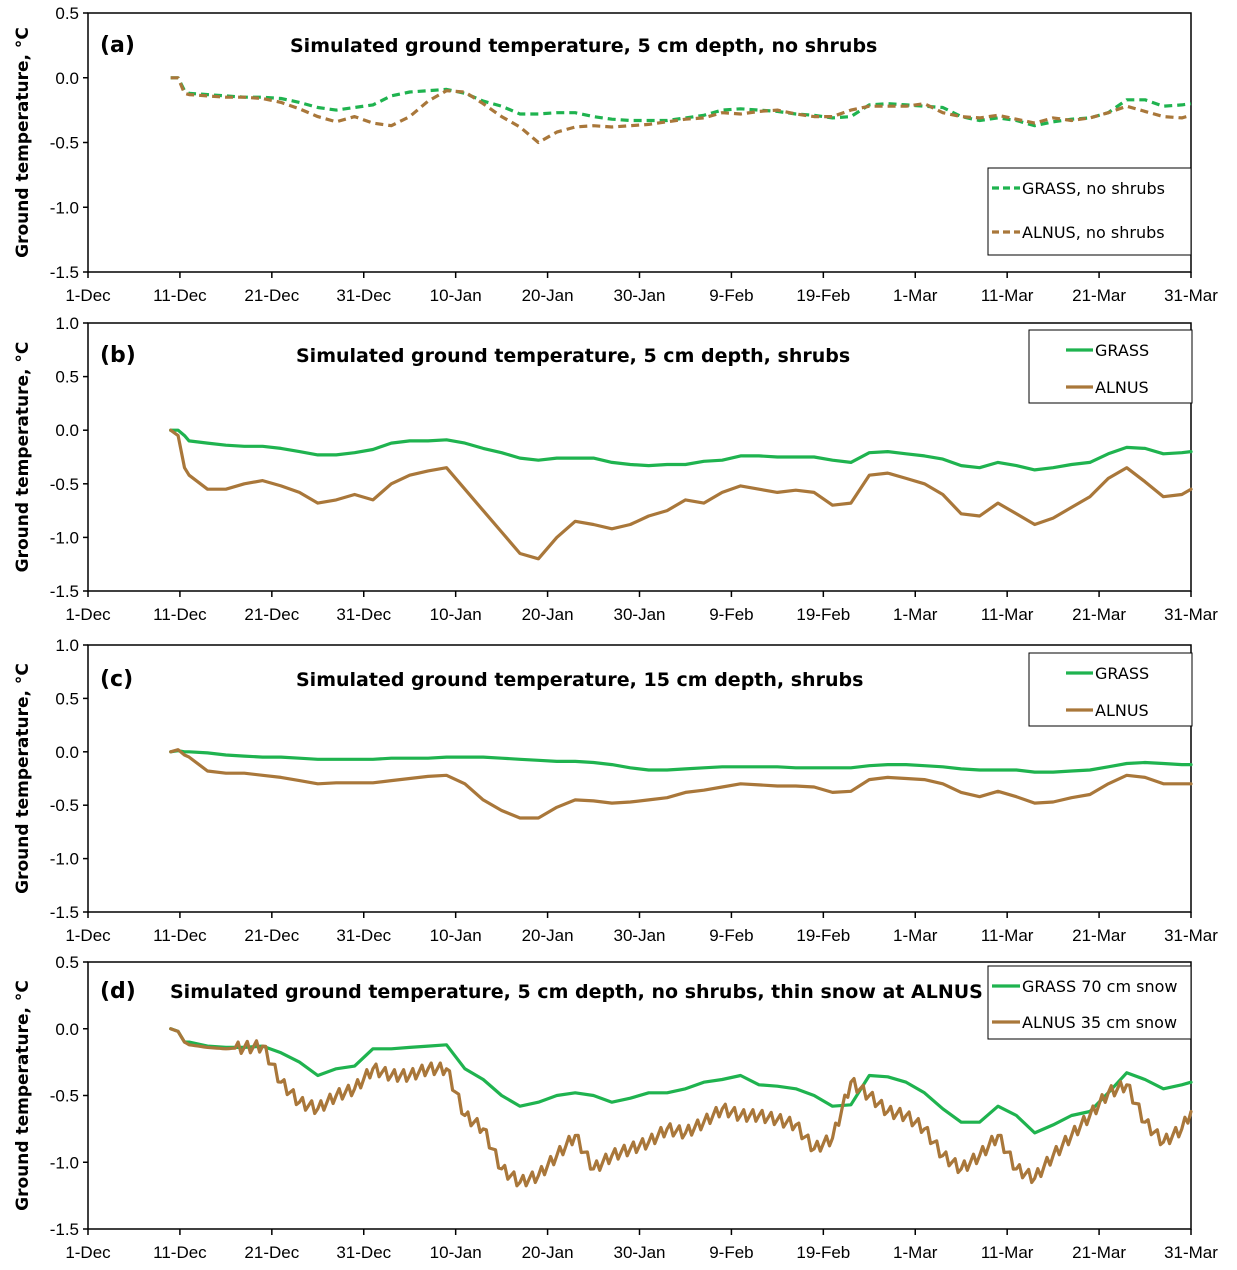 The image size is (1237, 1270). Describe the element at coordinates (1093, 232) in the screenshot. I see `legend-label: ALNUS, no shrubs` at that location.